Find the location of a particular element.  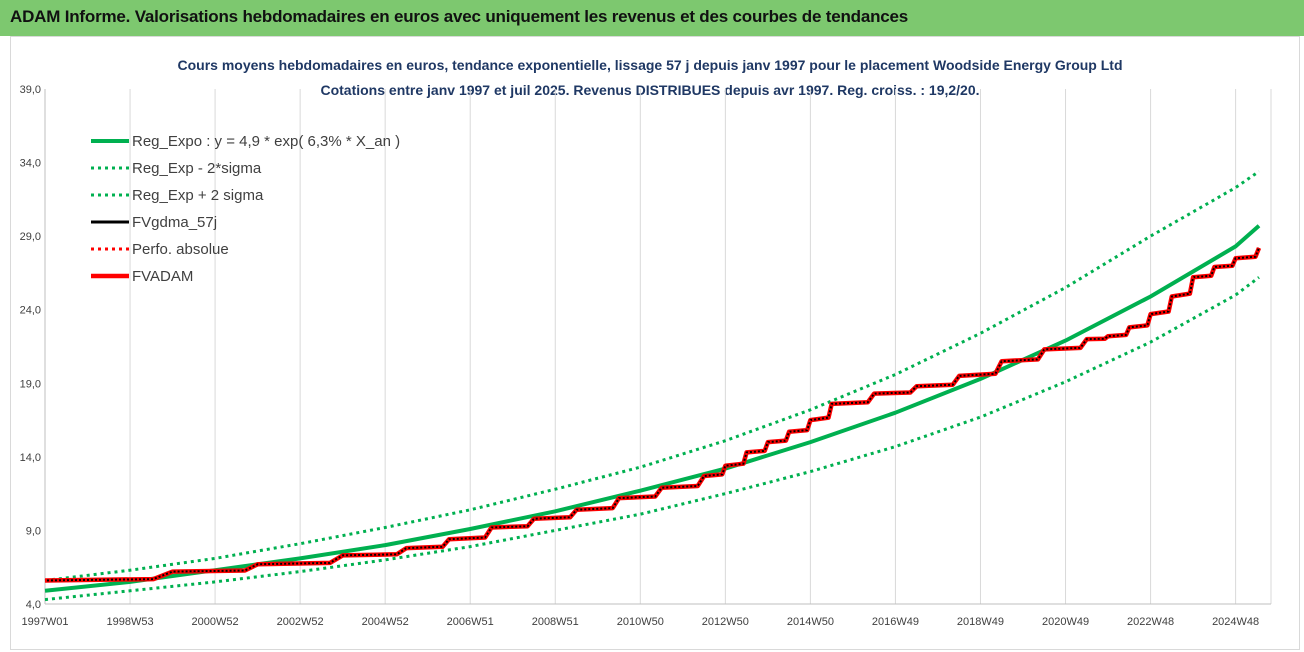

y-tick-label: 34,0 is located at coordinates (30, 164).